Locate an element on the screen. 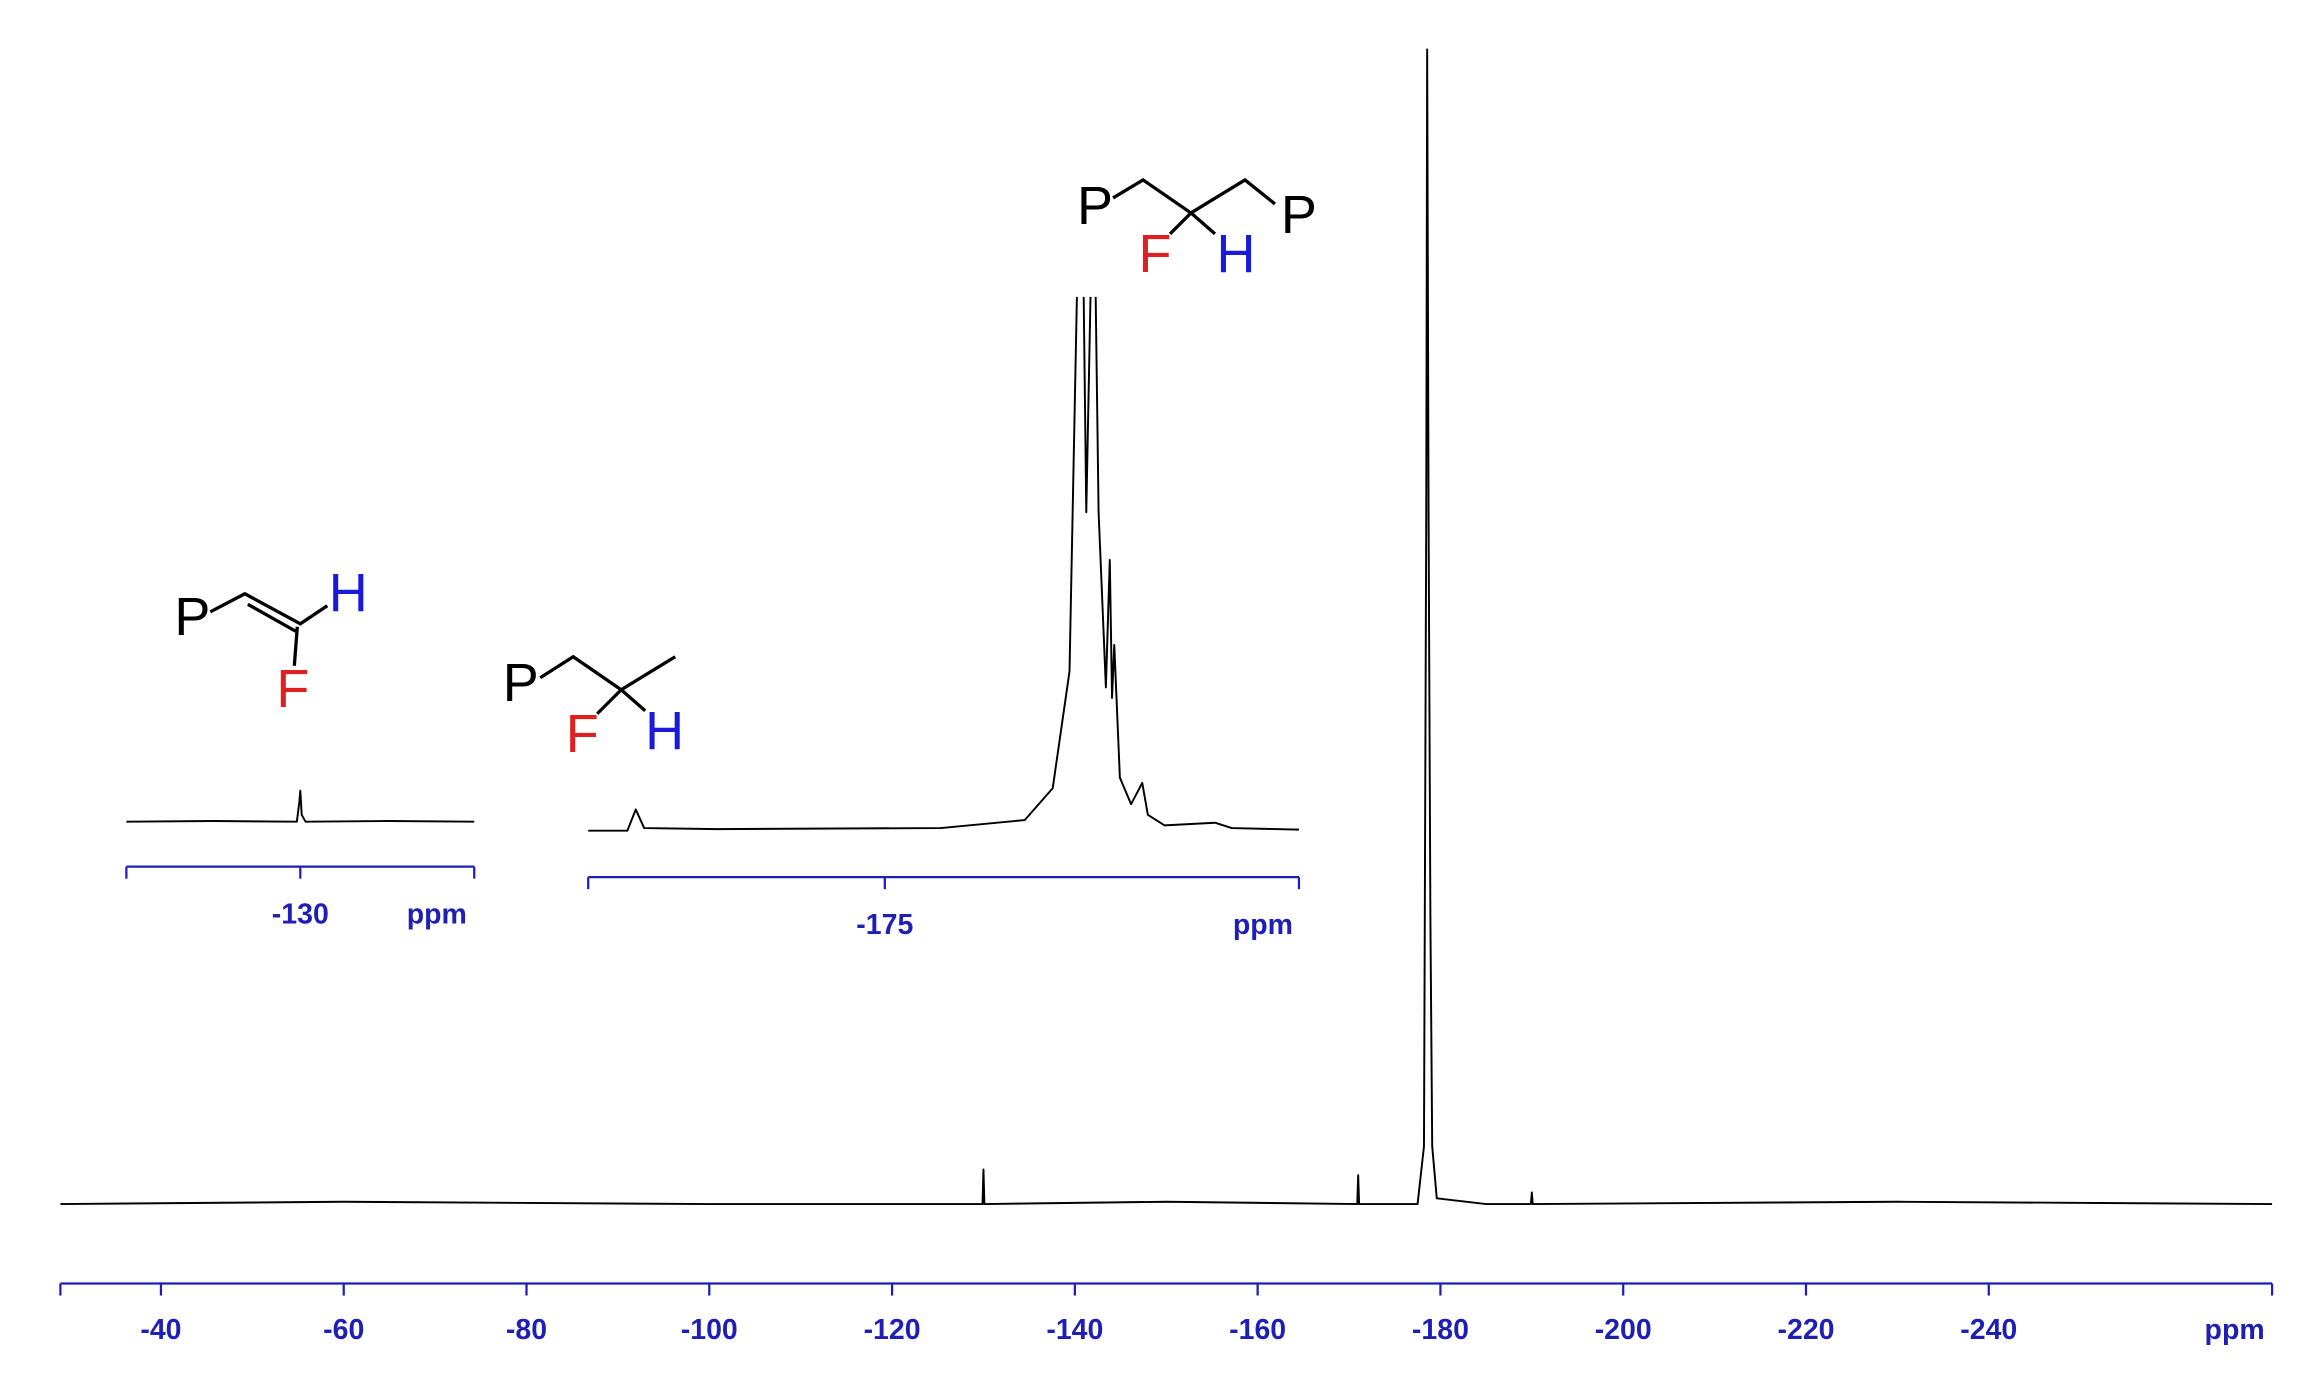 Image resolution: width=2319 pixels, height=1380 pixels. x-tick-label: -160 is located at coordinates (1257, 1330).